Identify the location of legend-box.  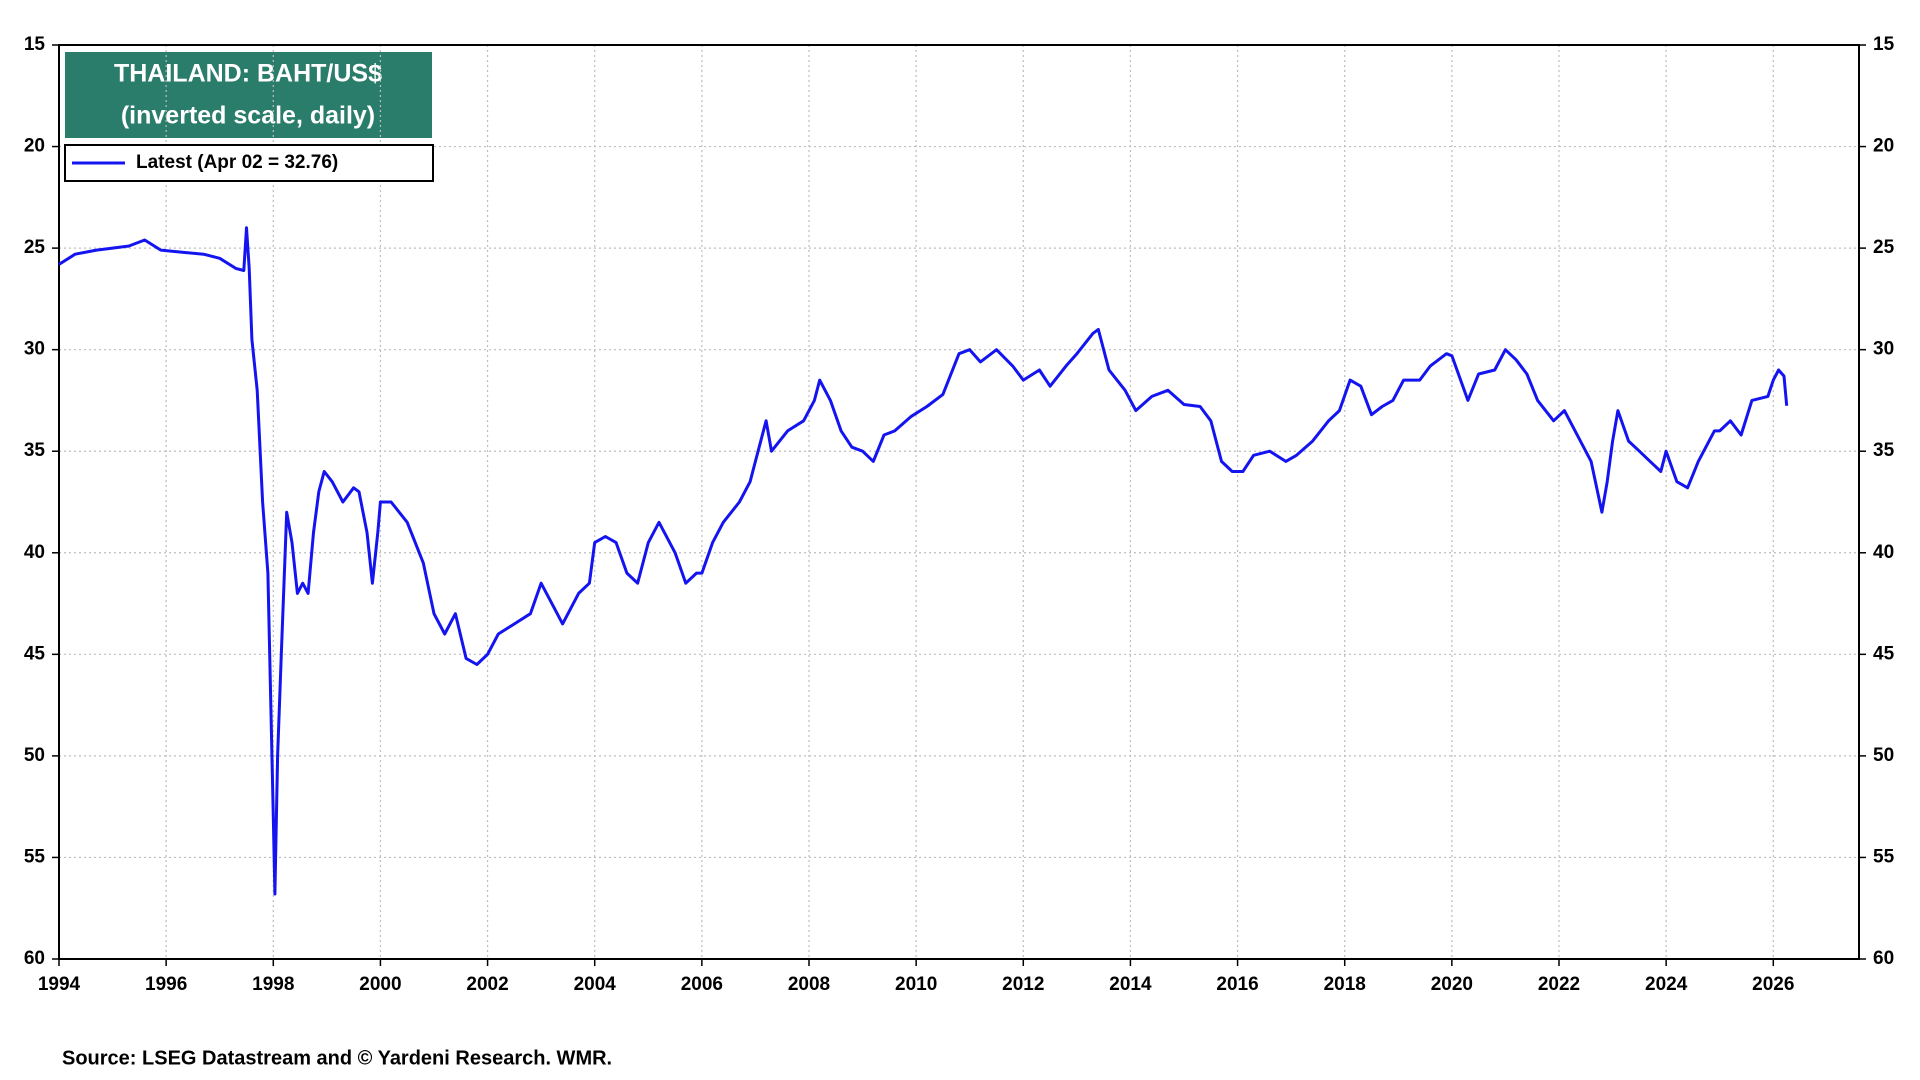
(249, 163).